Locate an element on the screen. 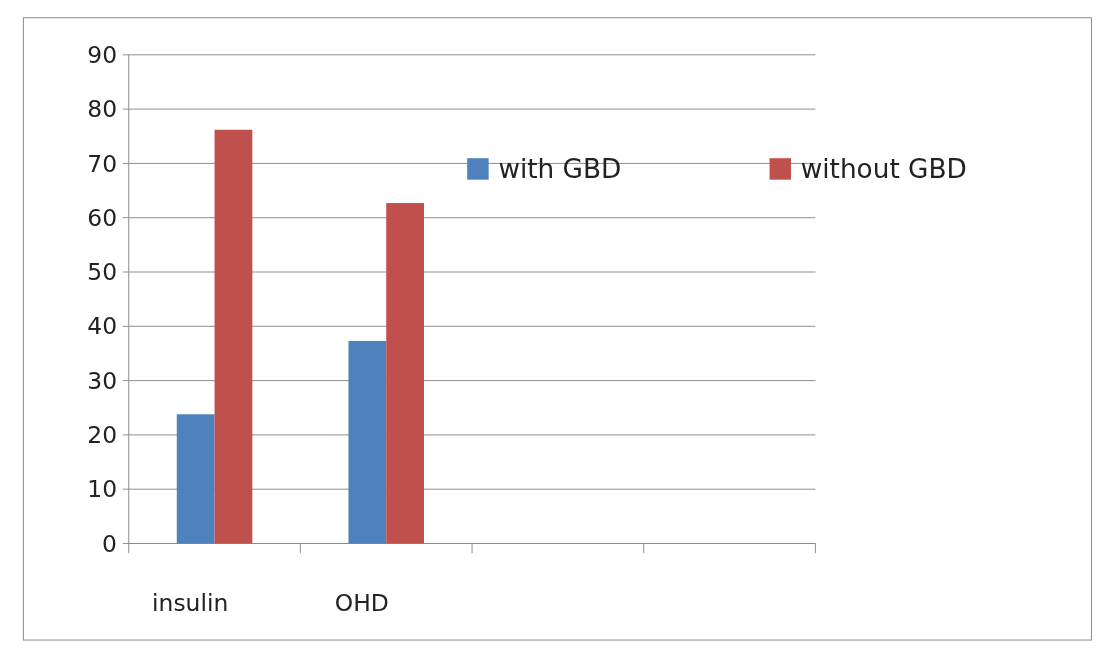 The image size is (1107, 650). x-tick-label: OHD is located at coordinates (361, 602).